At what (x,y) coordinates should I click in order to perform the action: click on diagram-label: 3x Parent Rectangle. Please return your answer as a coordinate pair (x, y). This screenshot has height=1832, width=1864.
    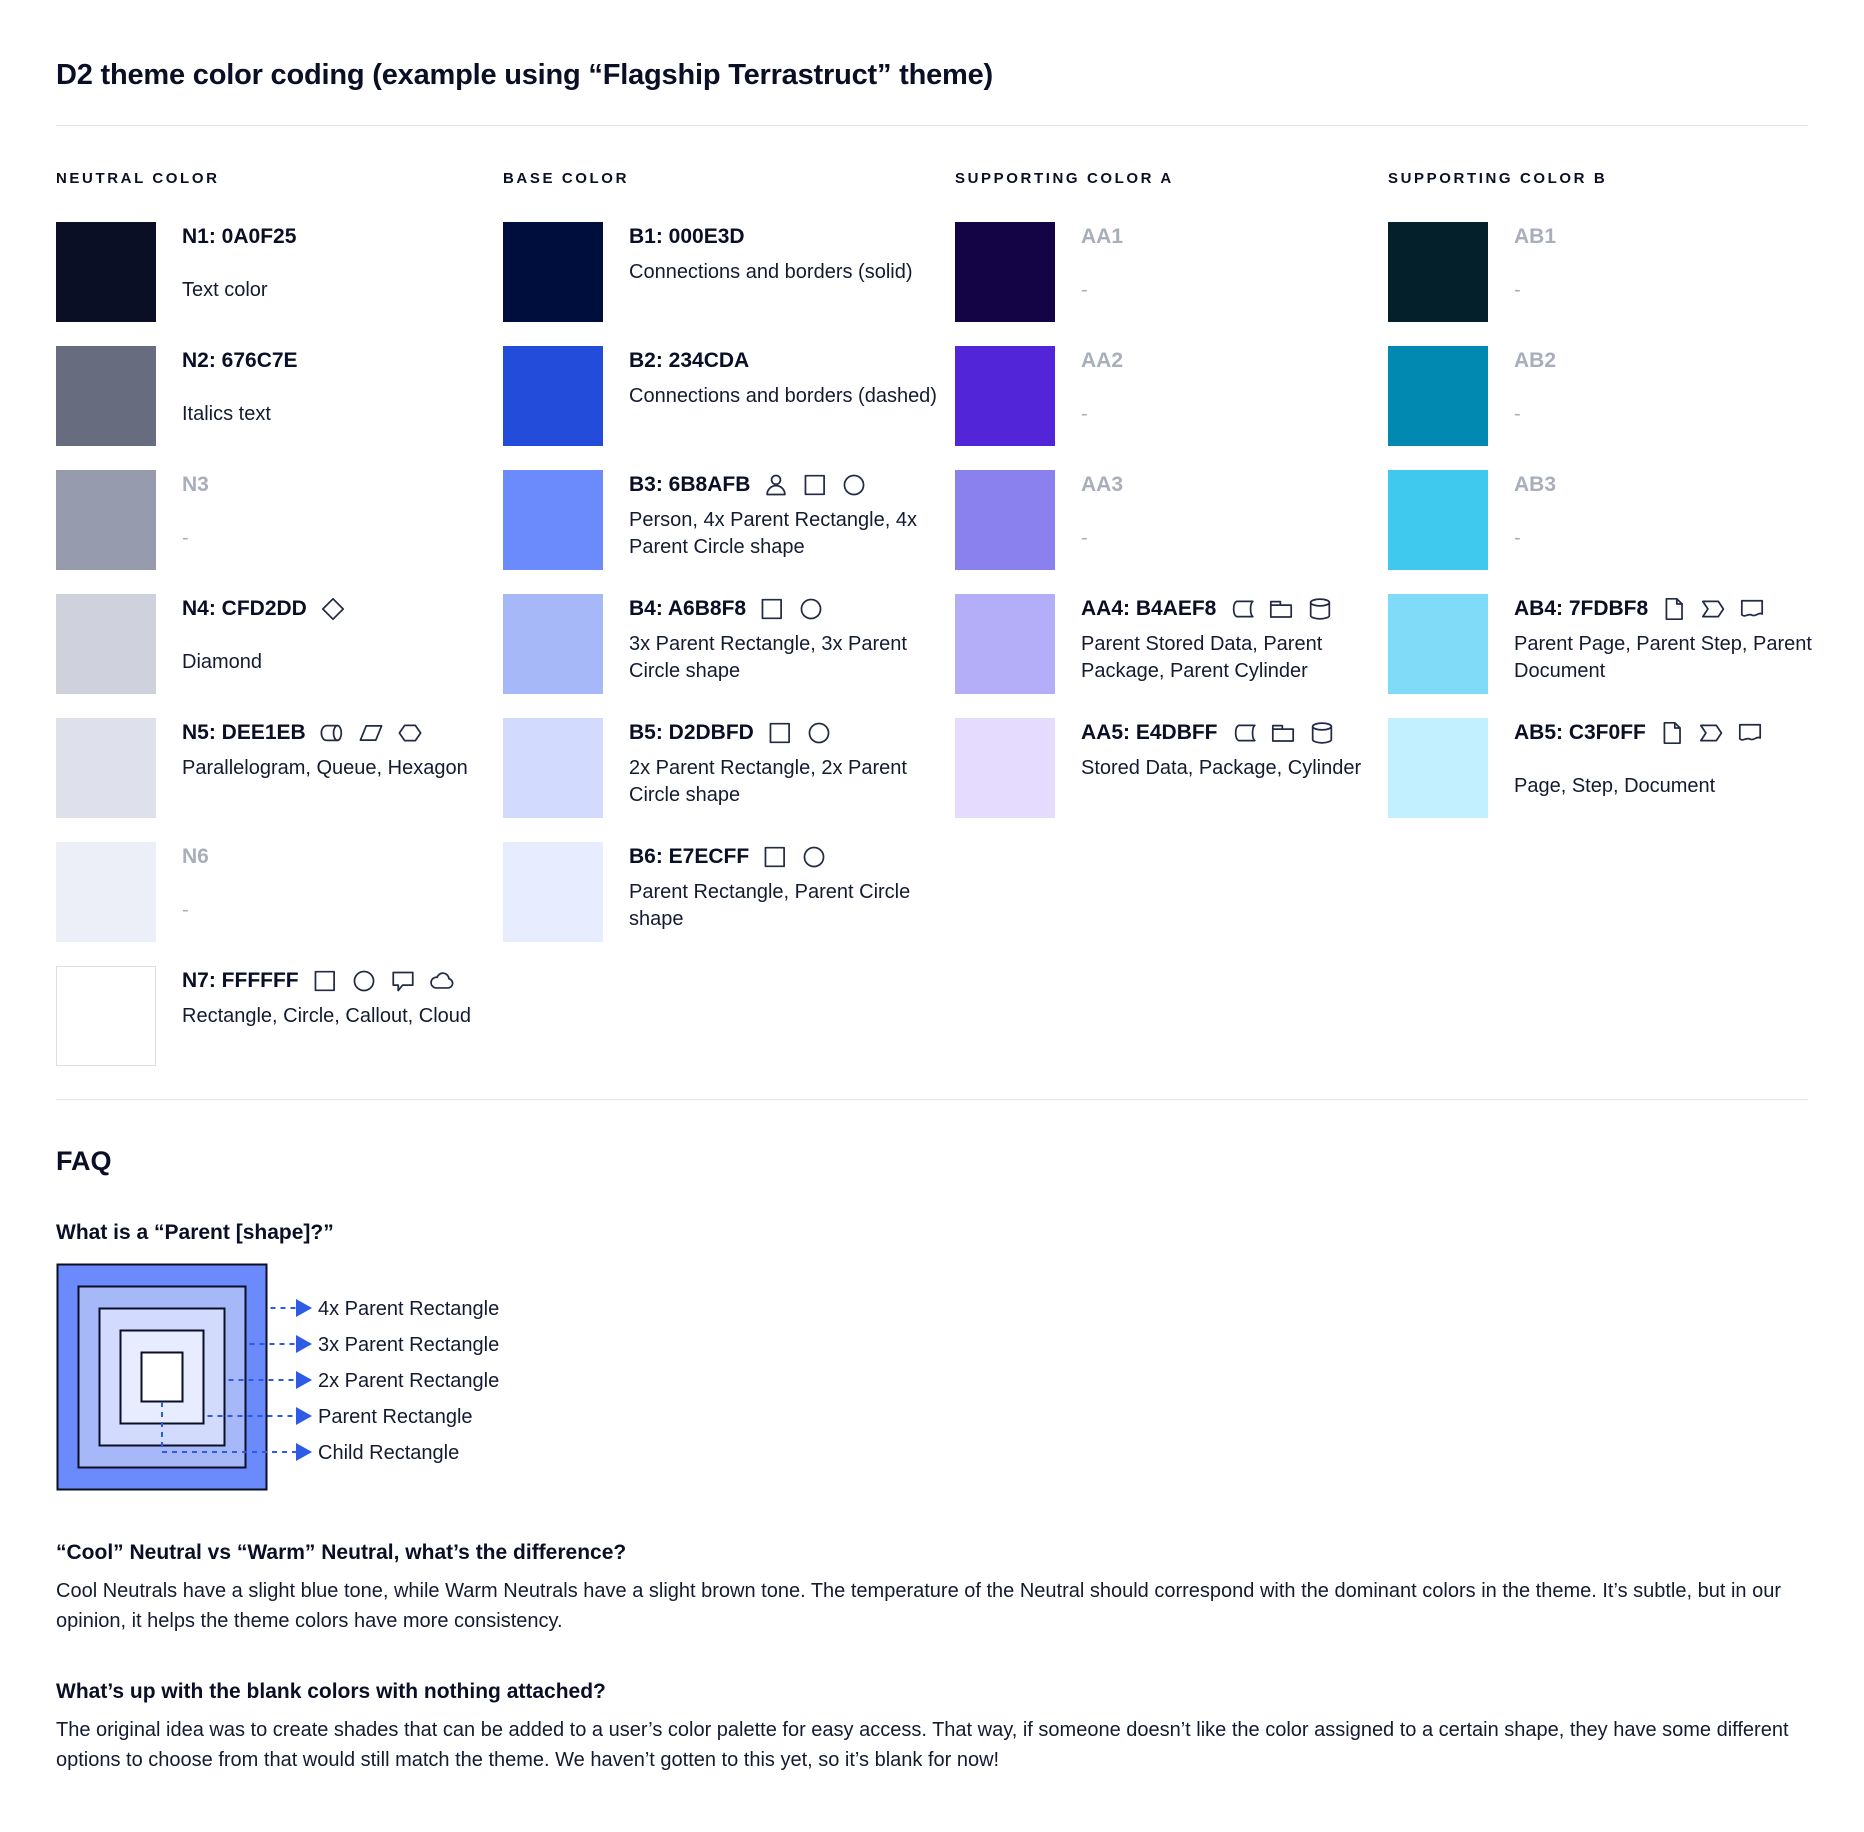
    Looking at the image, I should click on (408, 1345).